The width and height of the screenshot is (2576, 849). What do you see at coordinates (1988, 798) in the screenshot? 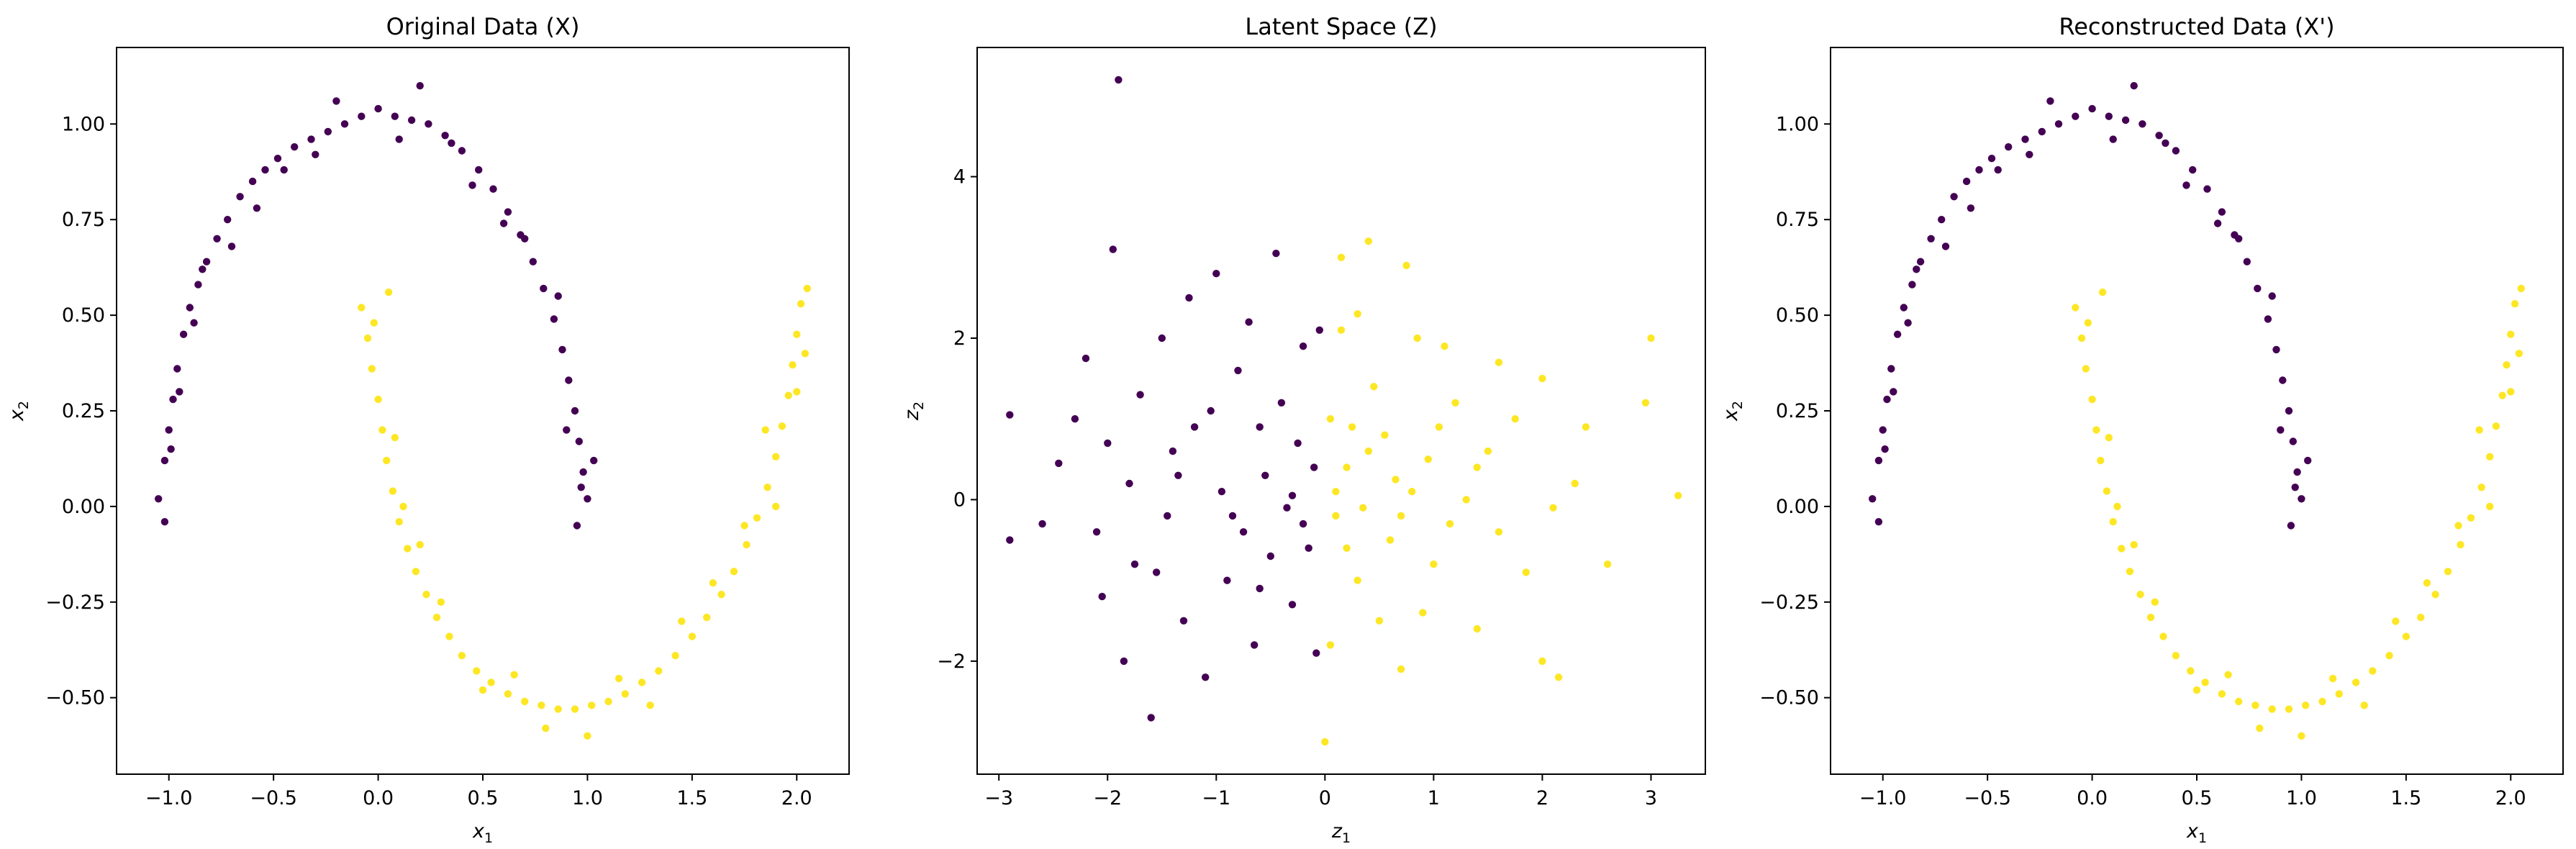
I see `x-tick-label: −0.5` at bounding box center [1988, 798].